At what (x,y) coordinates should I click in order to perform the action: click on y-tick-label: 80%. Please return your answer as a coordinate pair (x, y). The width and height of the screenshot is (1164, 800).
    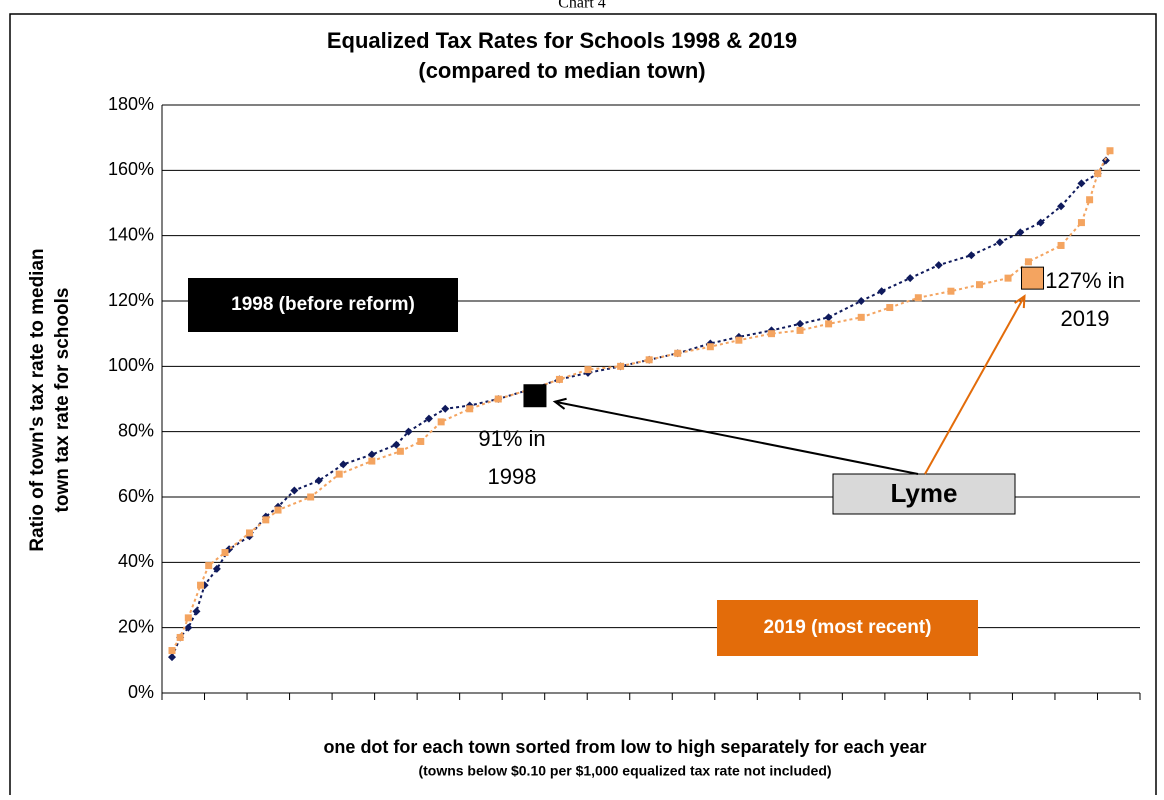
    Looking at the image, I should click on (136, 430).